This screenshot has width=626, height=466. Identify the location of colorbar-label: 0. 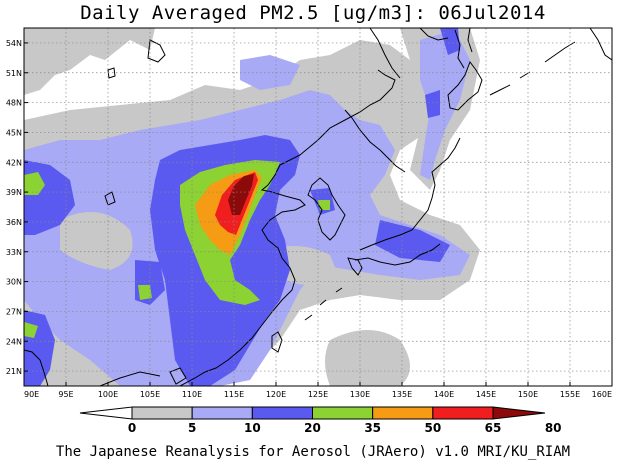
(132, 428).